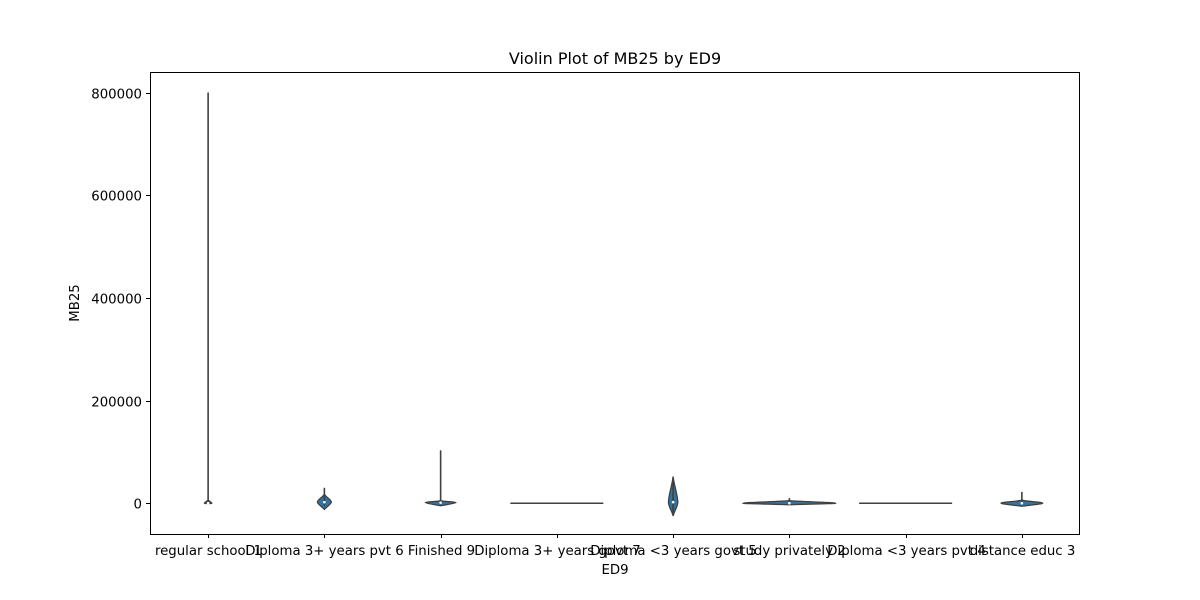  Describe the element at coordinates (1023, 551) in the screenshot. I see `x-tick-label: distance educ 3` at that location.